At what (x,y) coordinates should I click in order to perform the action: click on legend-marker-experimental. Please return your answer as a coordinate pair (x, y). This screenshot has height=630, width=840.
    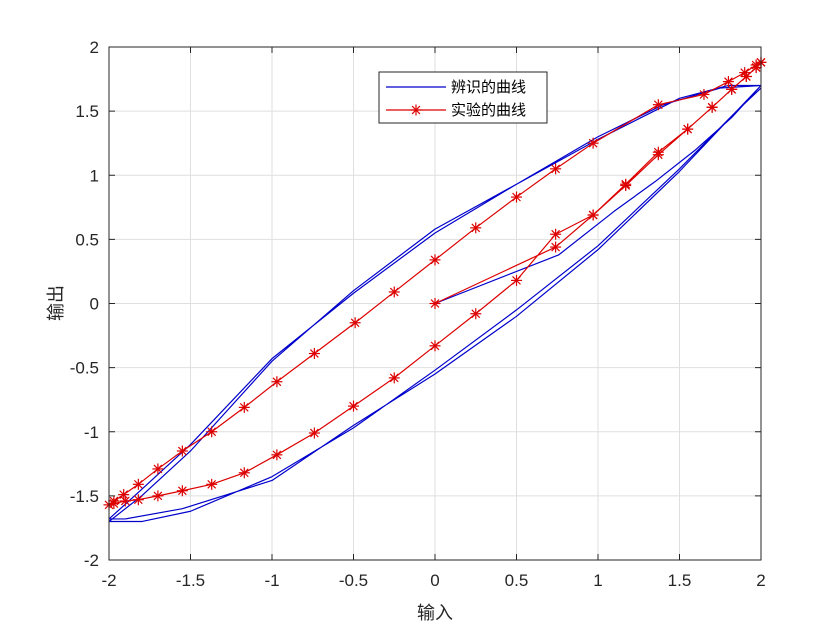
    Looking at the image, I should click on (416, 110).